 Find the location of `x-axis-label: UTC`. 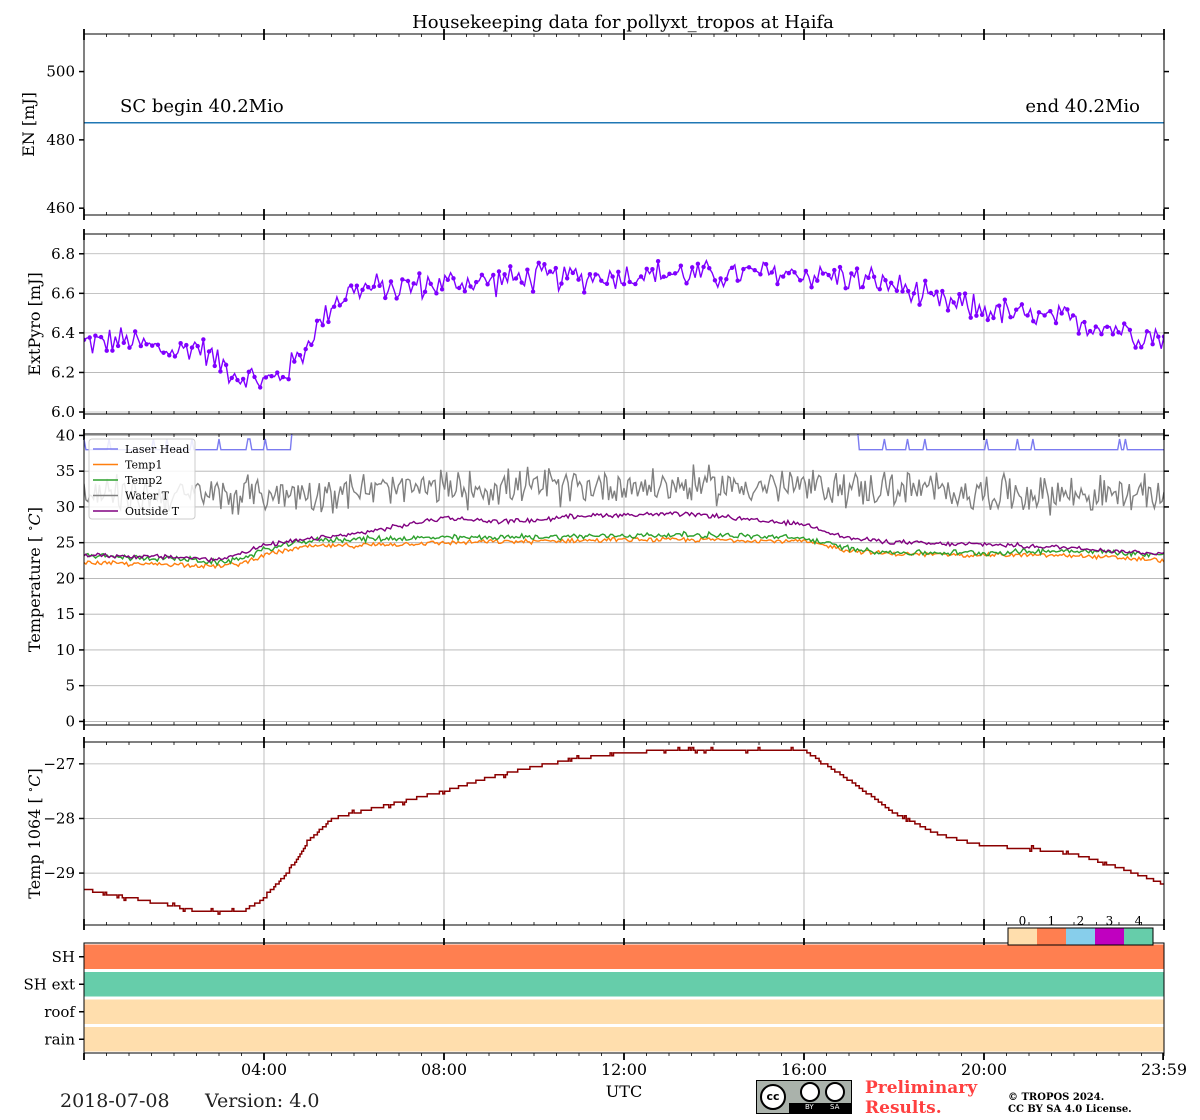

x-axis-label: UTC is located at coordinates (624, 1091).